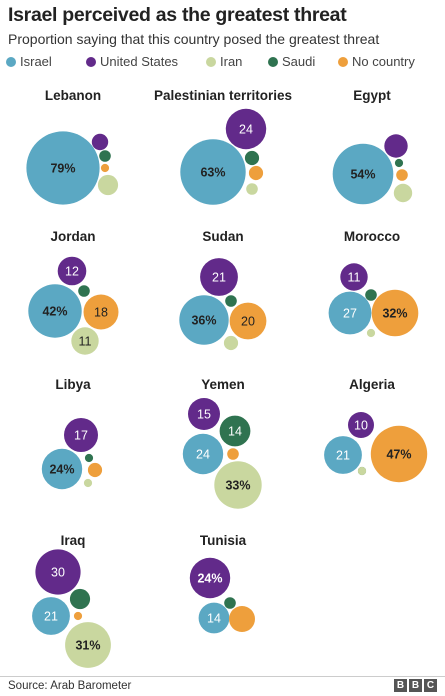 The image size is (445, 696). What do you see at coordinates (58, 573) in the screenshot?
I see `data-label-united-states: 30` at bounding box center [58, 573].